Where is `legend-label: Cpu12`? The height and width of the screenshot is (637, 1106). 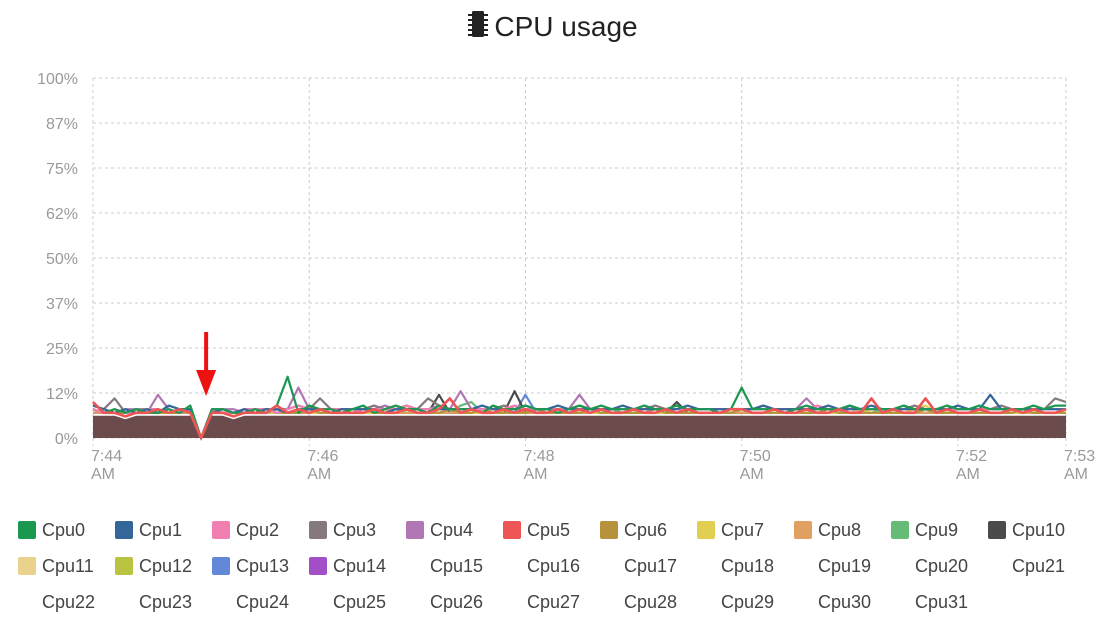 legend-label: Cpu12 is located at coordinates (166, 565).